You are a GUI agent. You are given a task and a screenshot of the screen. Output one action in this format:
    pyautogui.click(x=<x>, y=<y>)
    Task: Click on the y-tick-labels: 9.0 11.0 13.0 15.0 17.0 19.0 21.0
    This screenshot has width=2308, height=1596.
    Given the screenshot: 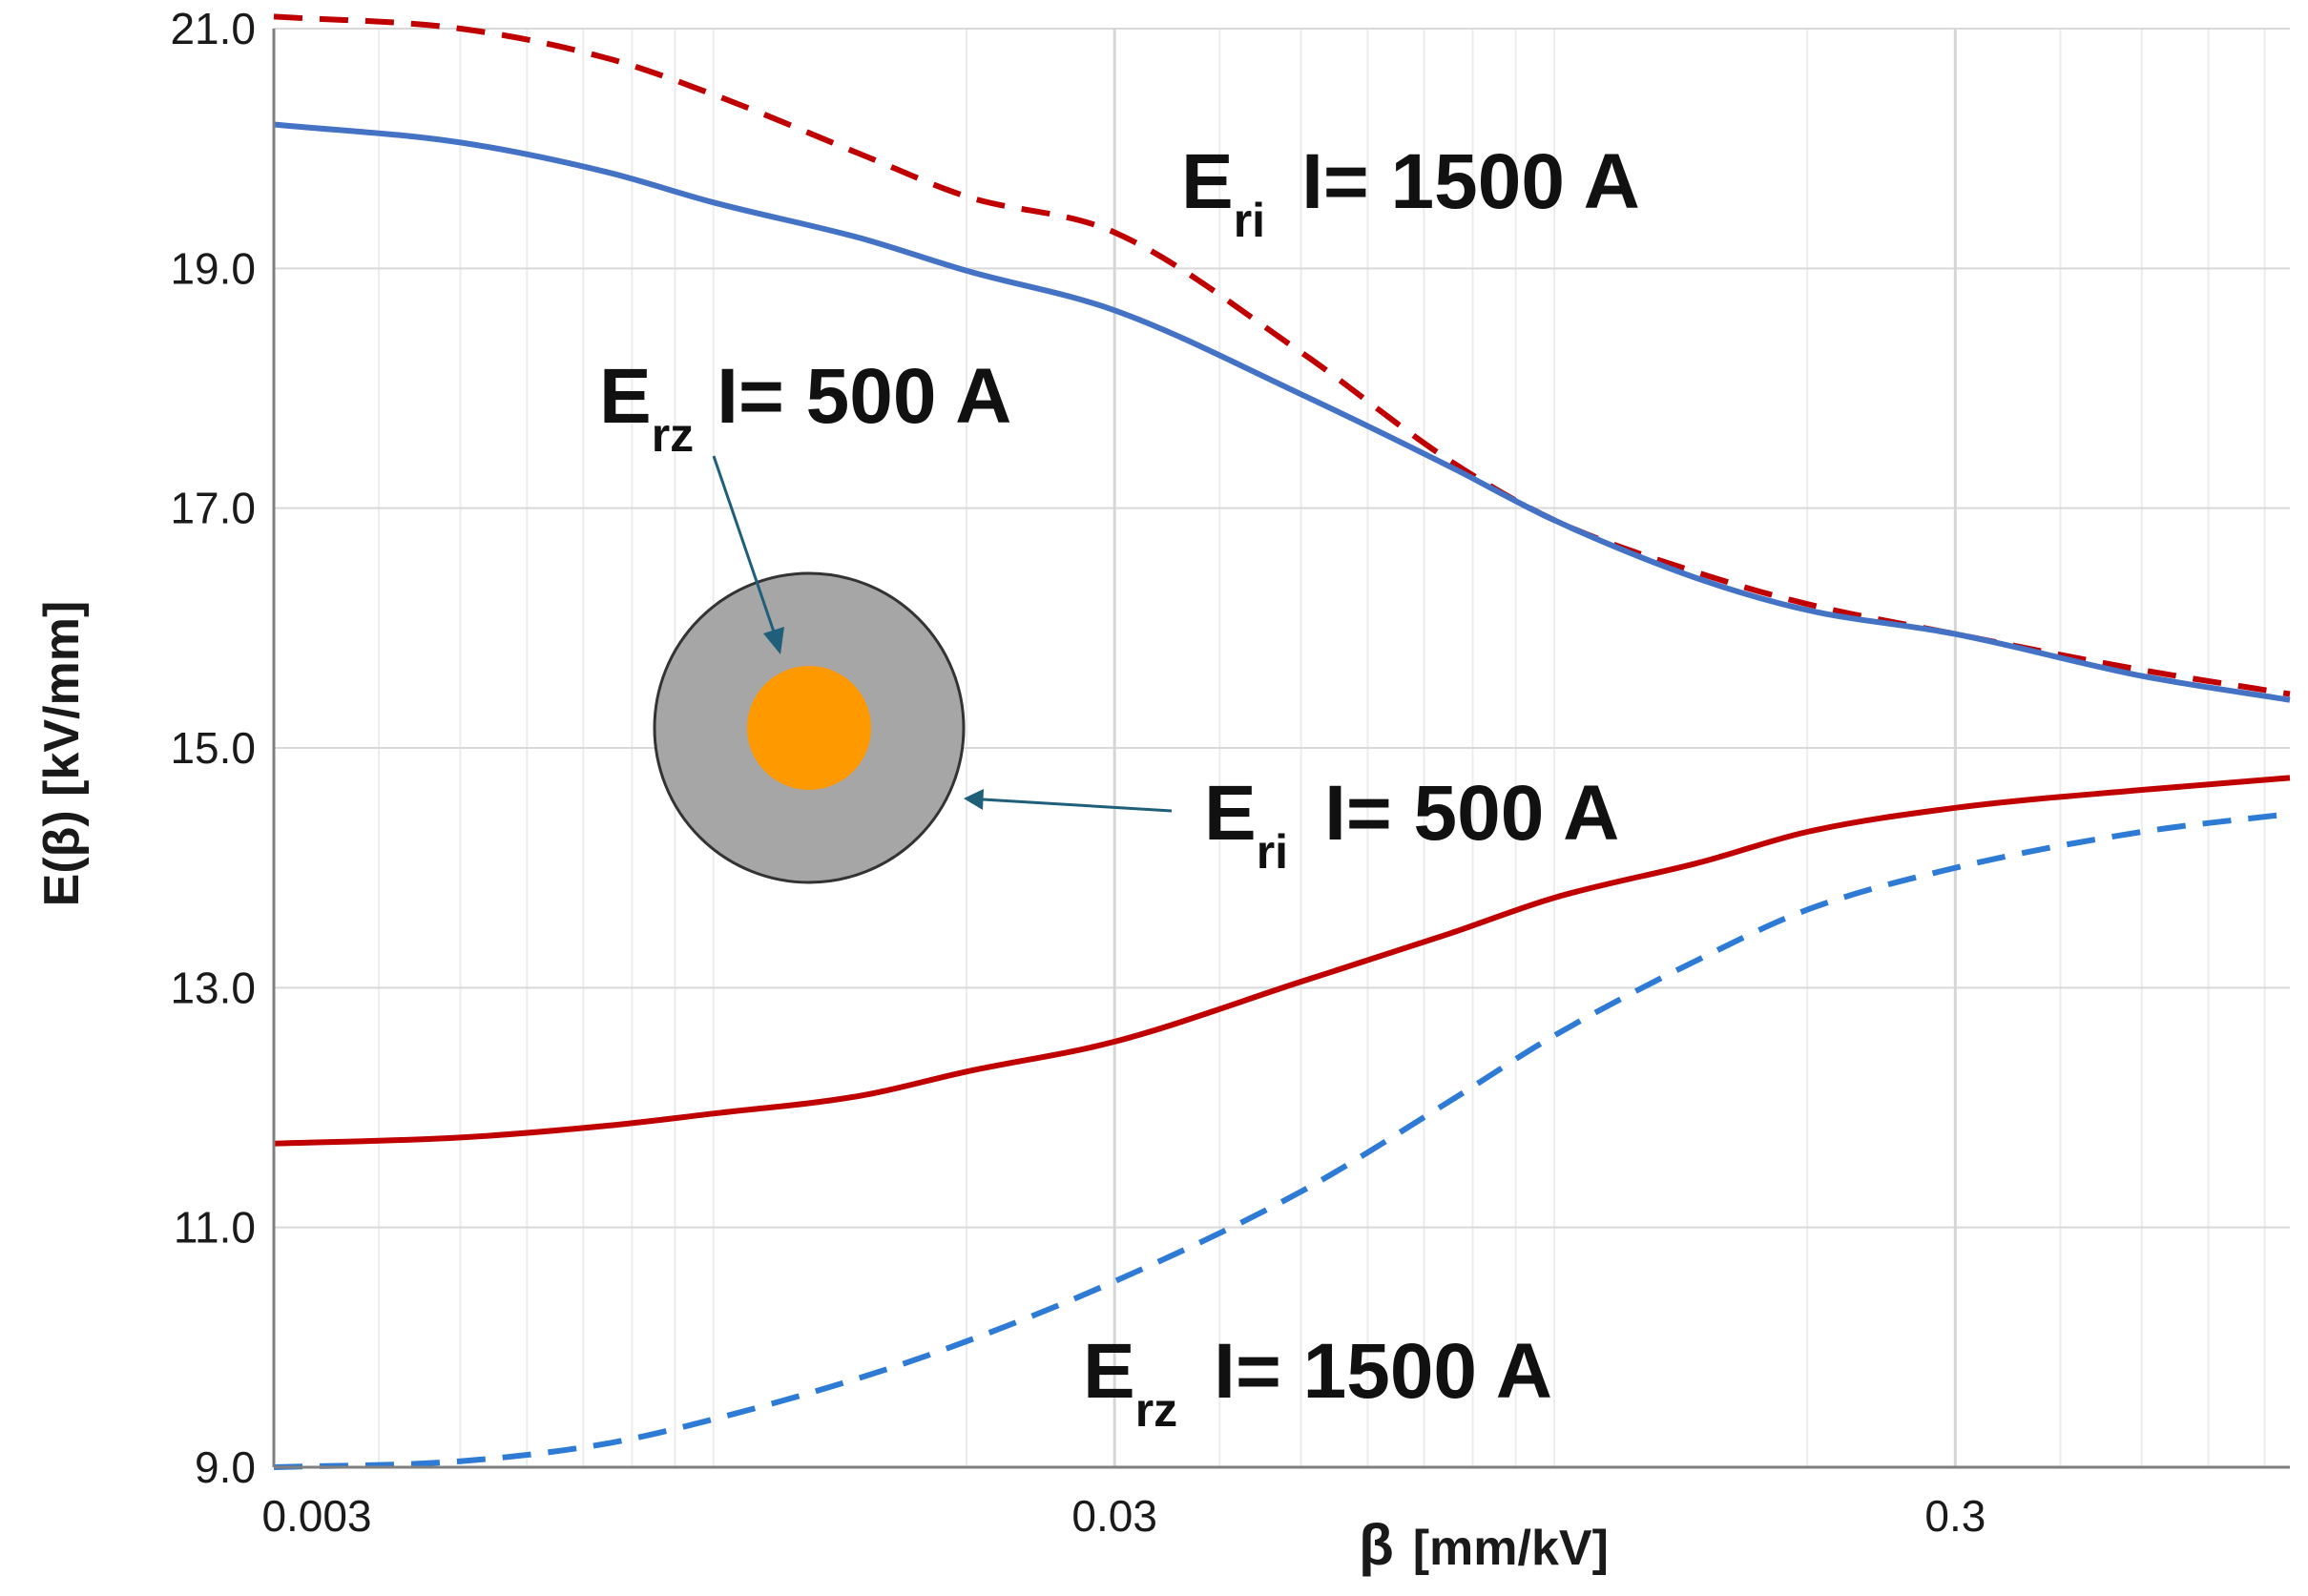 What is the action you would take?
    pyautogui.click(x=213, y=748)
    